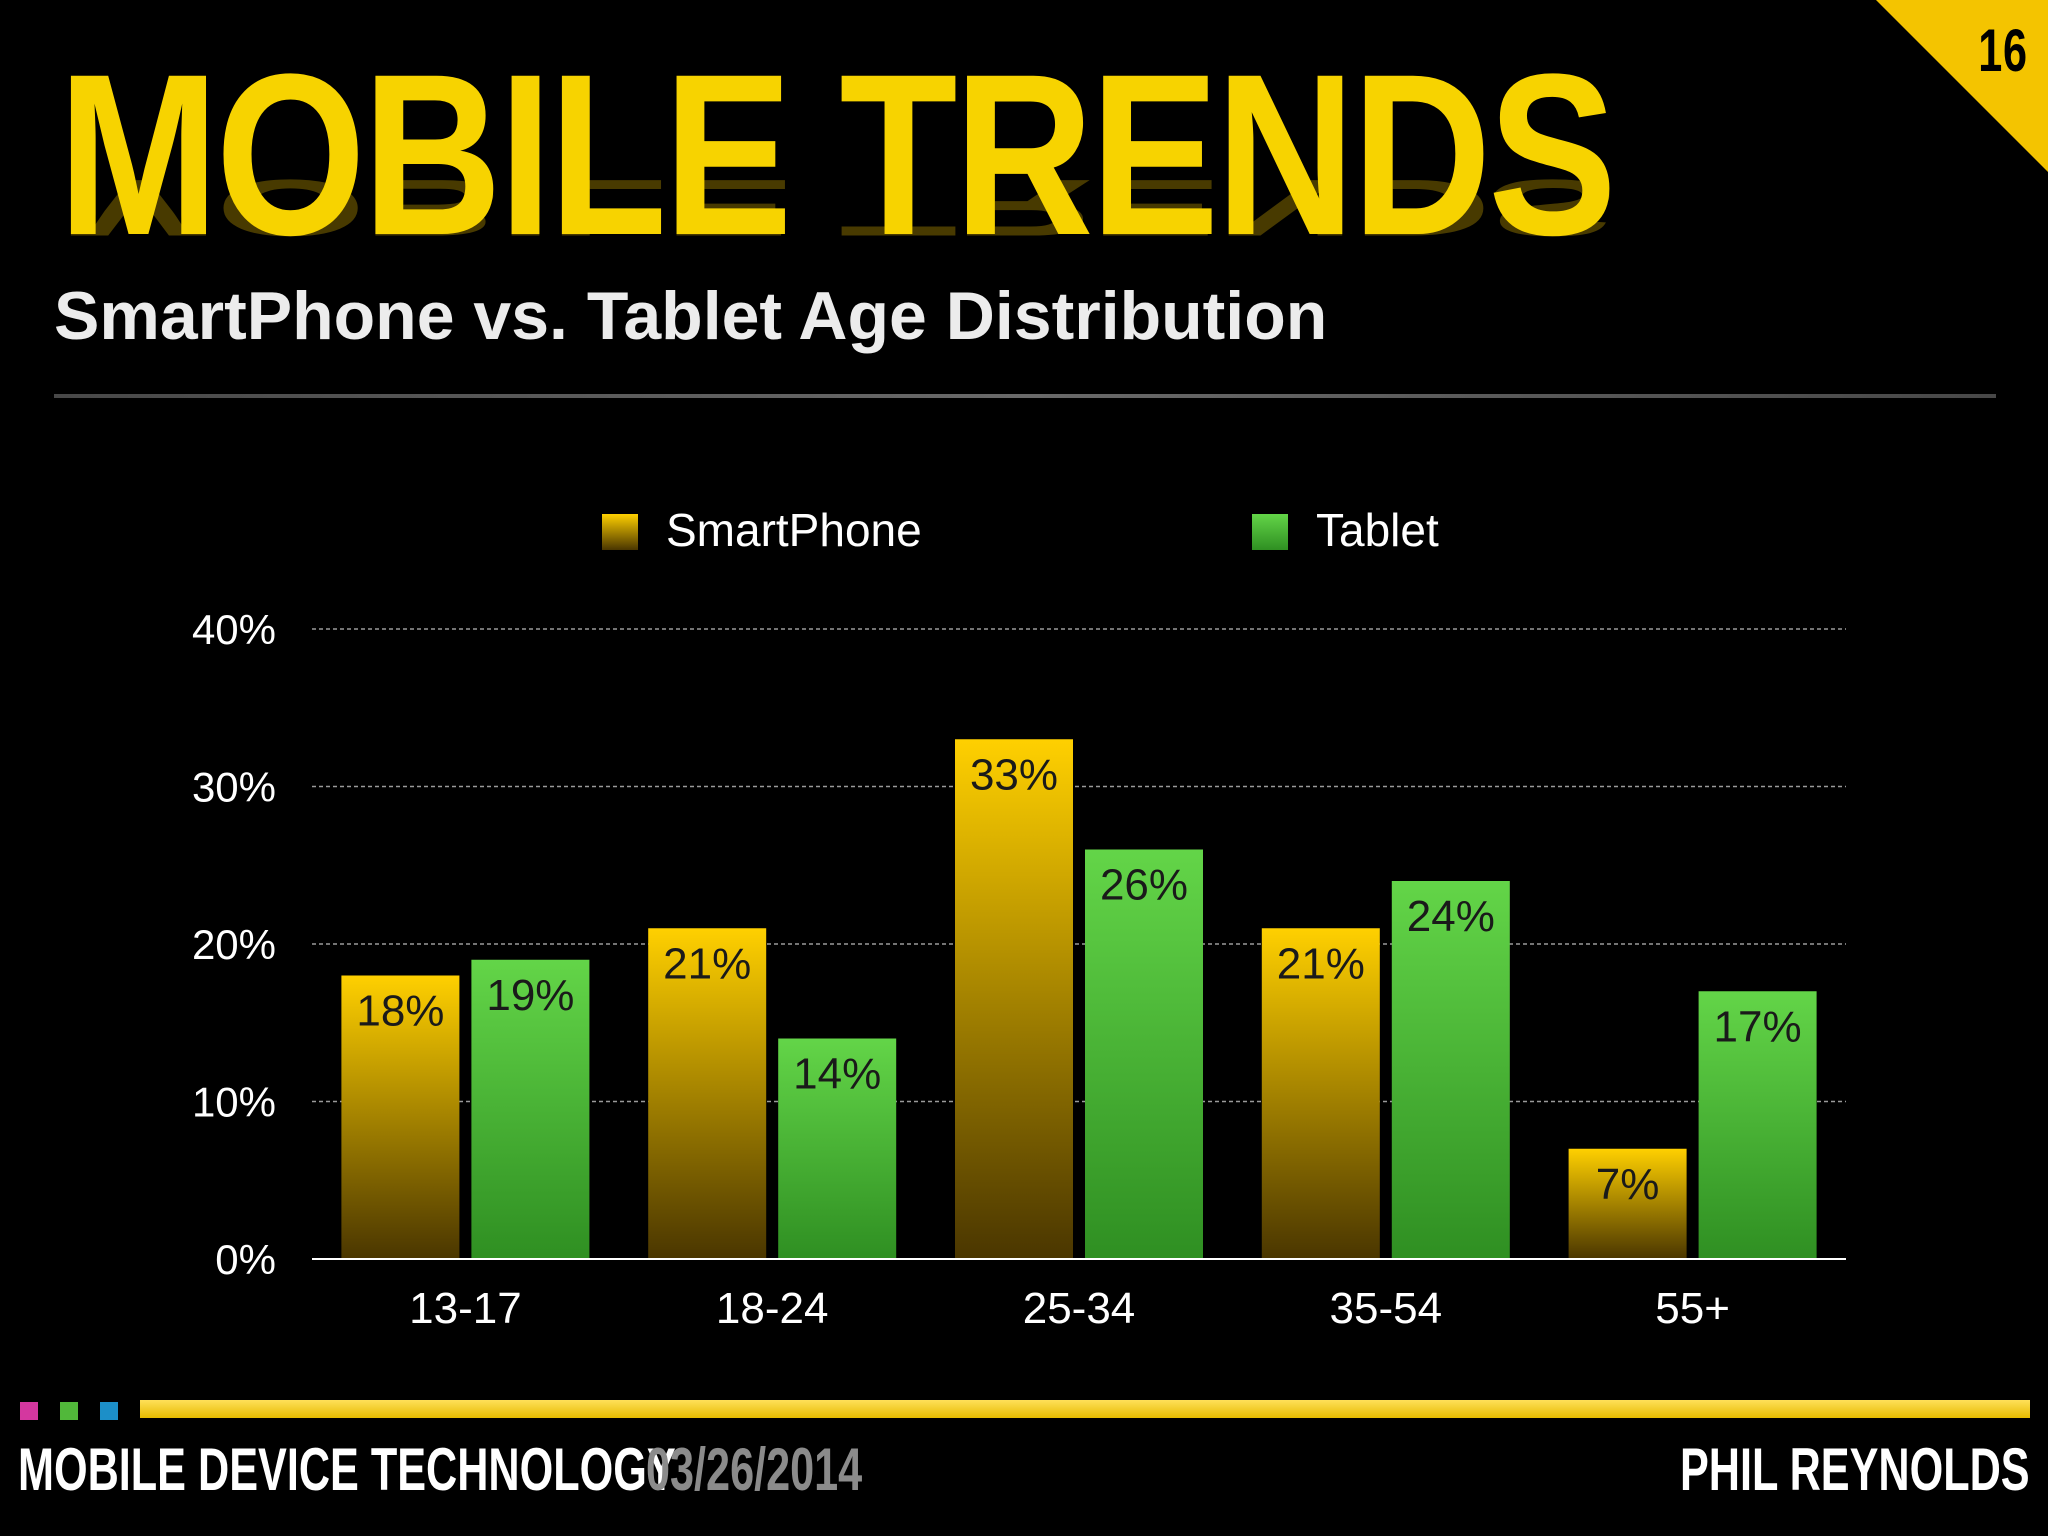  What do you see at coordinates (1758, 1026) in the screenshot?
I see `data-label: 17%` at bounding box center [1758, 1026].